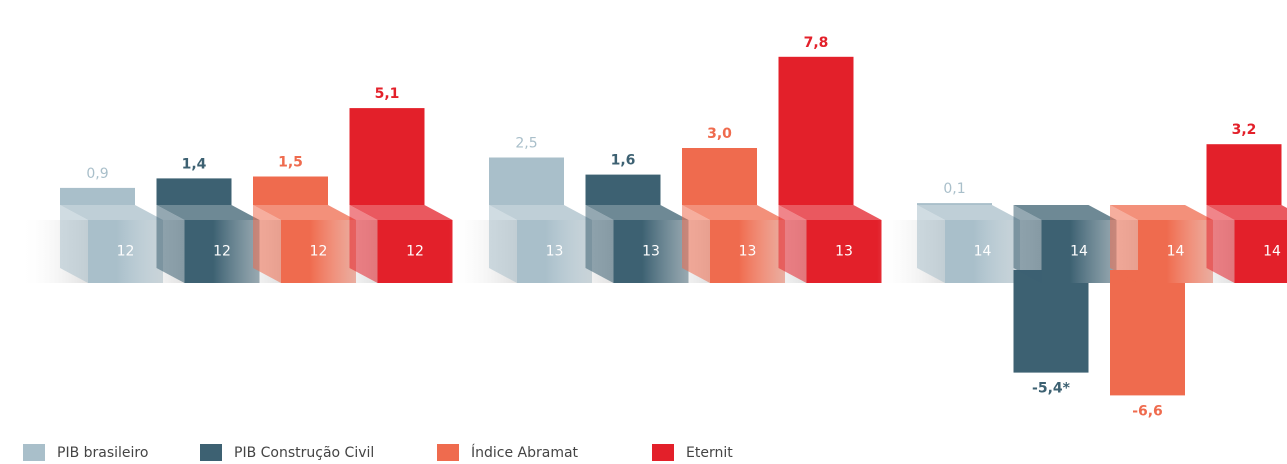 The width and height of the screenshot is (1287, 464). I want to click on value-label: 3,0, so click(719, 134).